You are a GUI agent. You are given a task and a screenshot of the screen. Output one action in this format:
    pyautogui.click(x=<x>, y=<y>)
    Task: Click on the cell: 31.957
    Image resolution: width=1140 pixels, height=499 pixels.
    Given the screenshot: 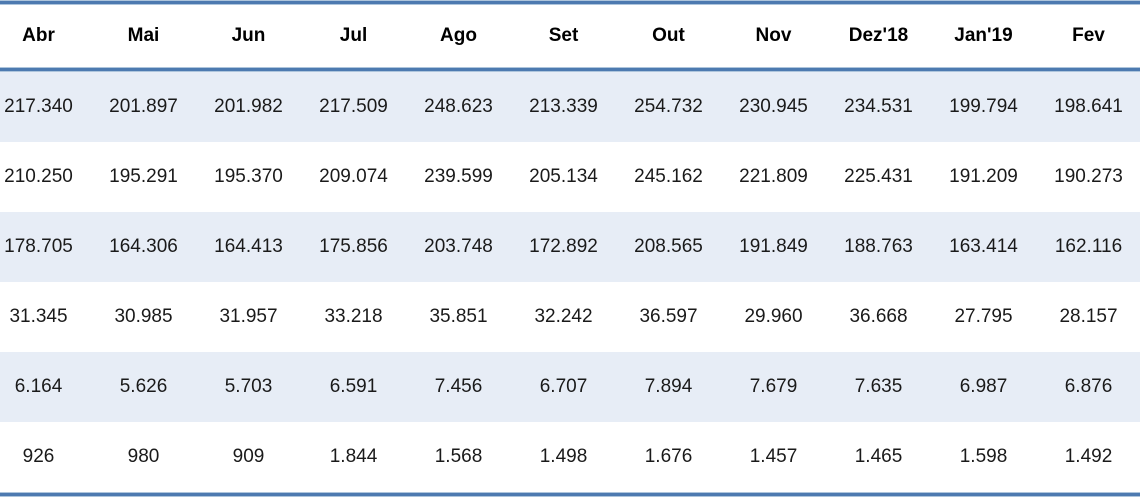 What is the action you would take?
    pyautogui.click(x=248, y=317)
    